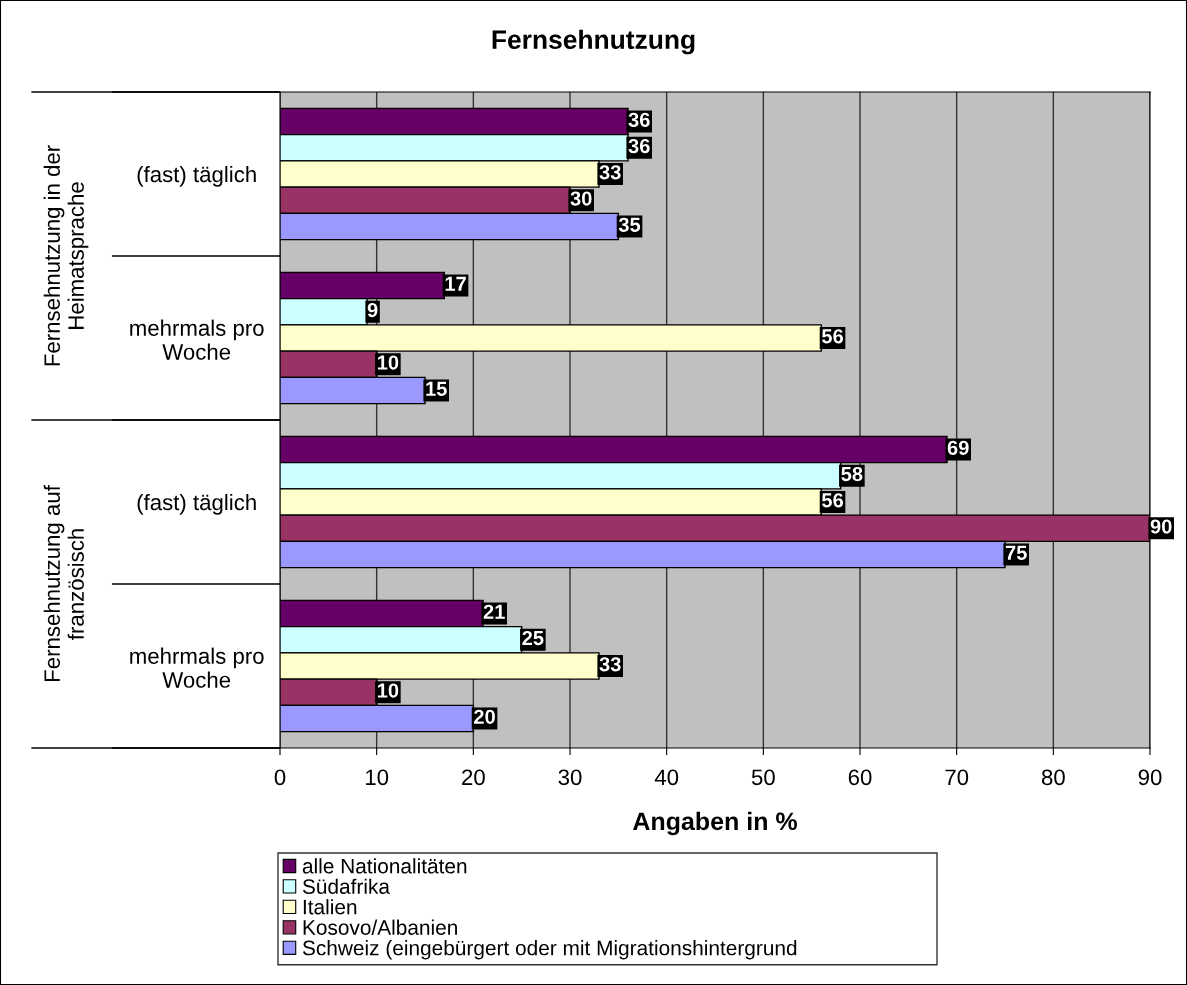 This screenshot has height=985, width=1187. Describe the element at coordinates (330, 907) in the screenshot. I see `legend-label: Italien` at that location.